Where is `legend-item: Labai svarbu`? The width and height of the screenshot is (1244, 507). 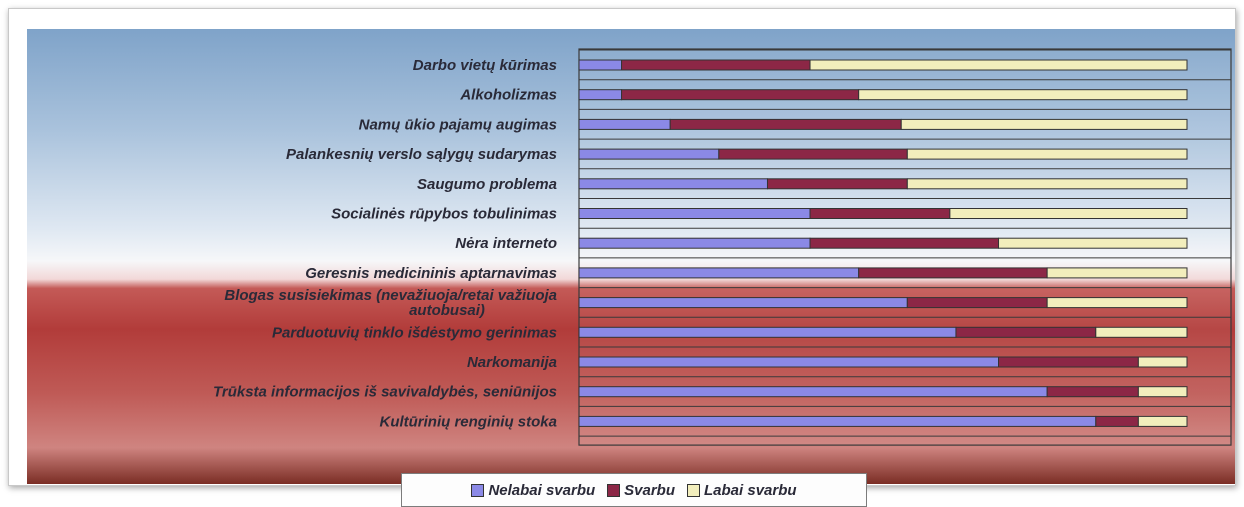
legend-item: Labai svarbu is located at coordinates (742, 490).